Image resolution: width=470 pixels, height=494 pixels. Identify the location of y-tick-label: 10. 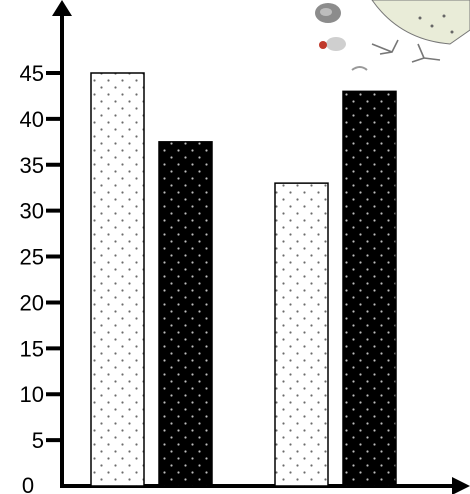
(32, 394).